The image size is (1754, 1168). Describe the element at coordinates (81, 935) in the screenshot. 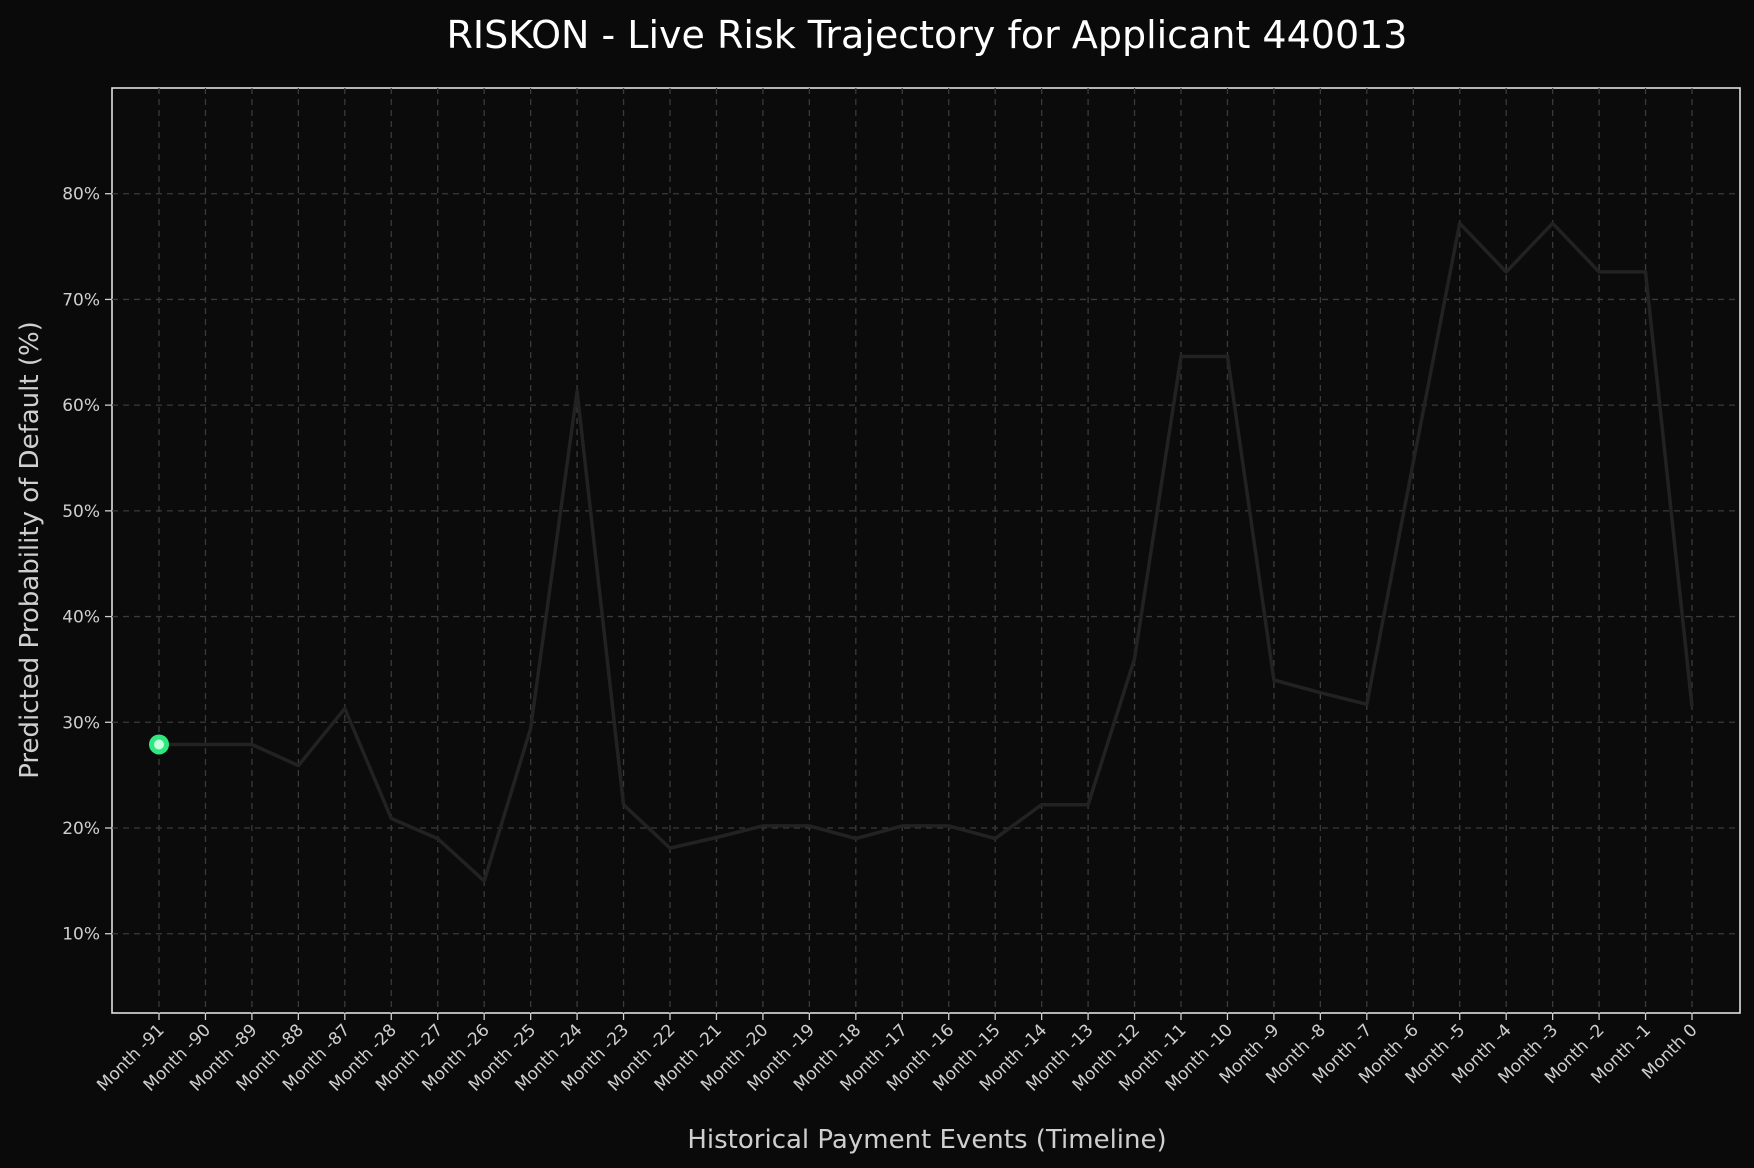

I see `y-tick-label: 10%` at that location.